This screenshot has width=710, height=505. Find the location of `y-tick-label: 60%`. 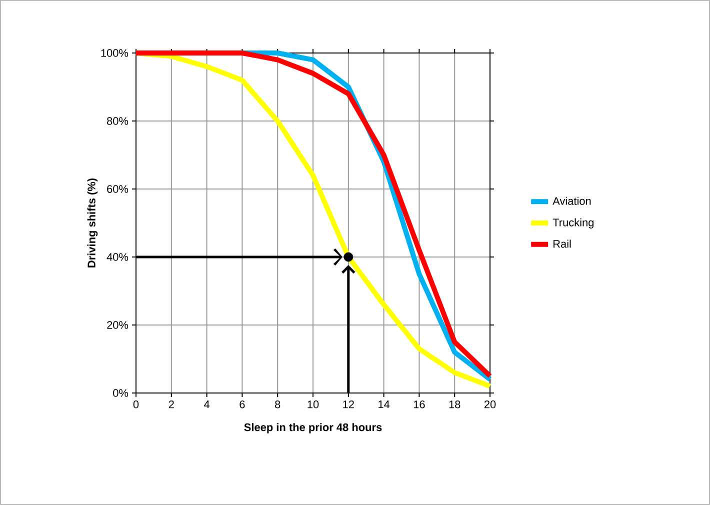

y-tick-label: 60% is located at coordinates (117, 189).